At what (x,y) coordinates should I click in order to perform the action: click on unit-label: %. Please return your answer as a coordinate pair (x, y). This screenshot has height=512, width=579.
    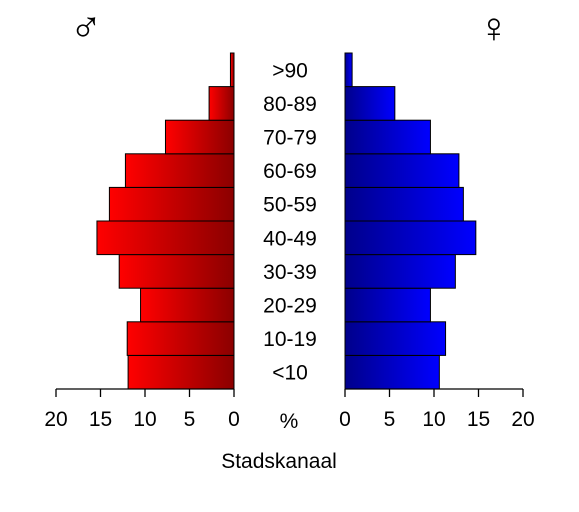
    Looking at the image, I should click on (289, 421).